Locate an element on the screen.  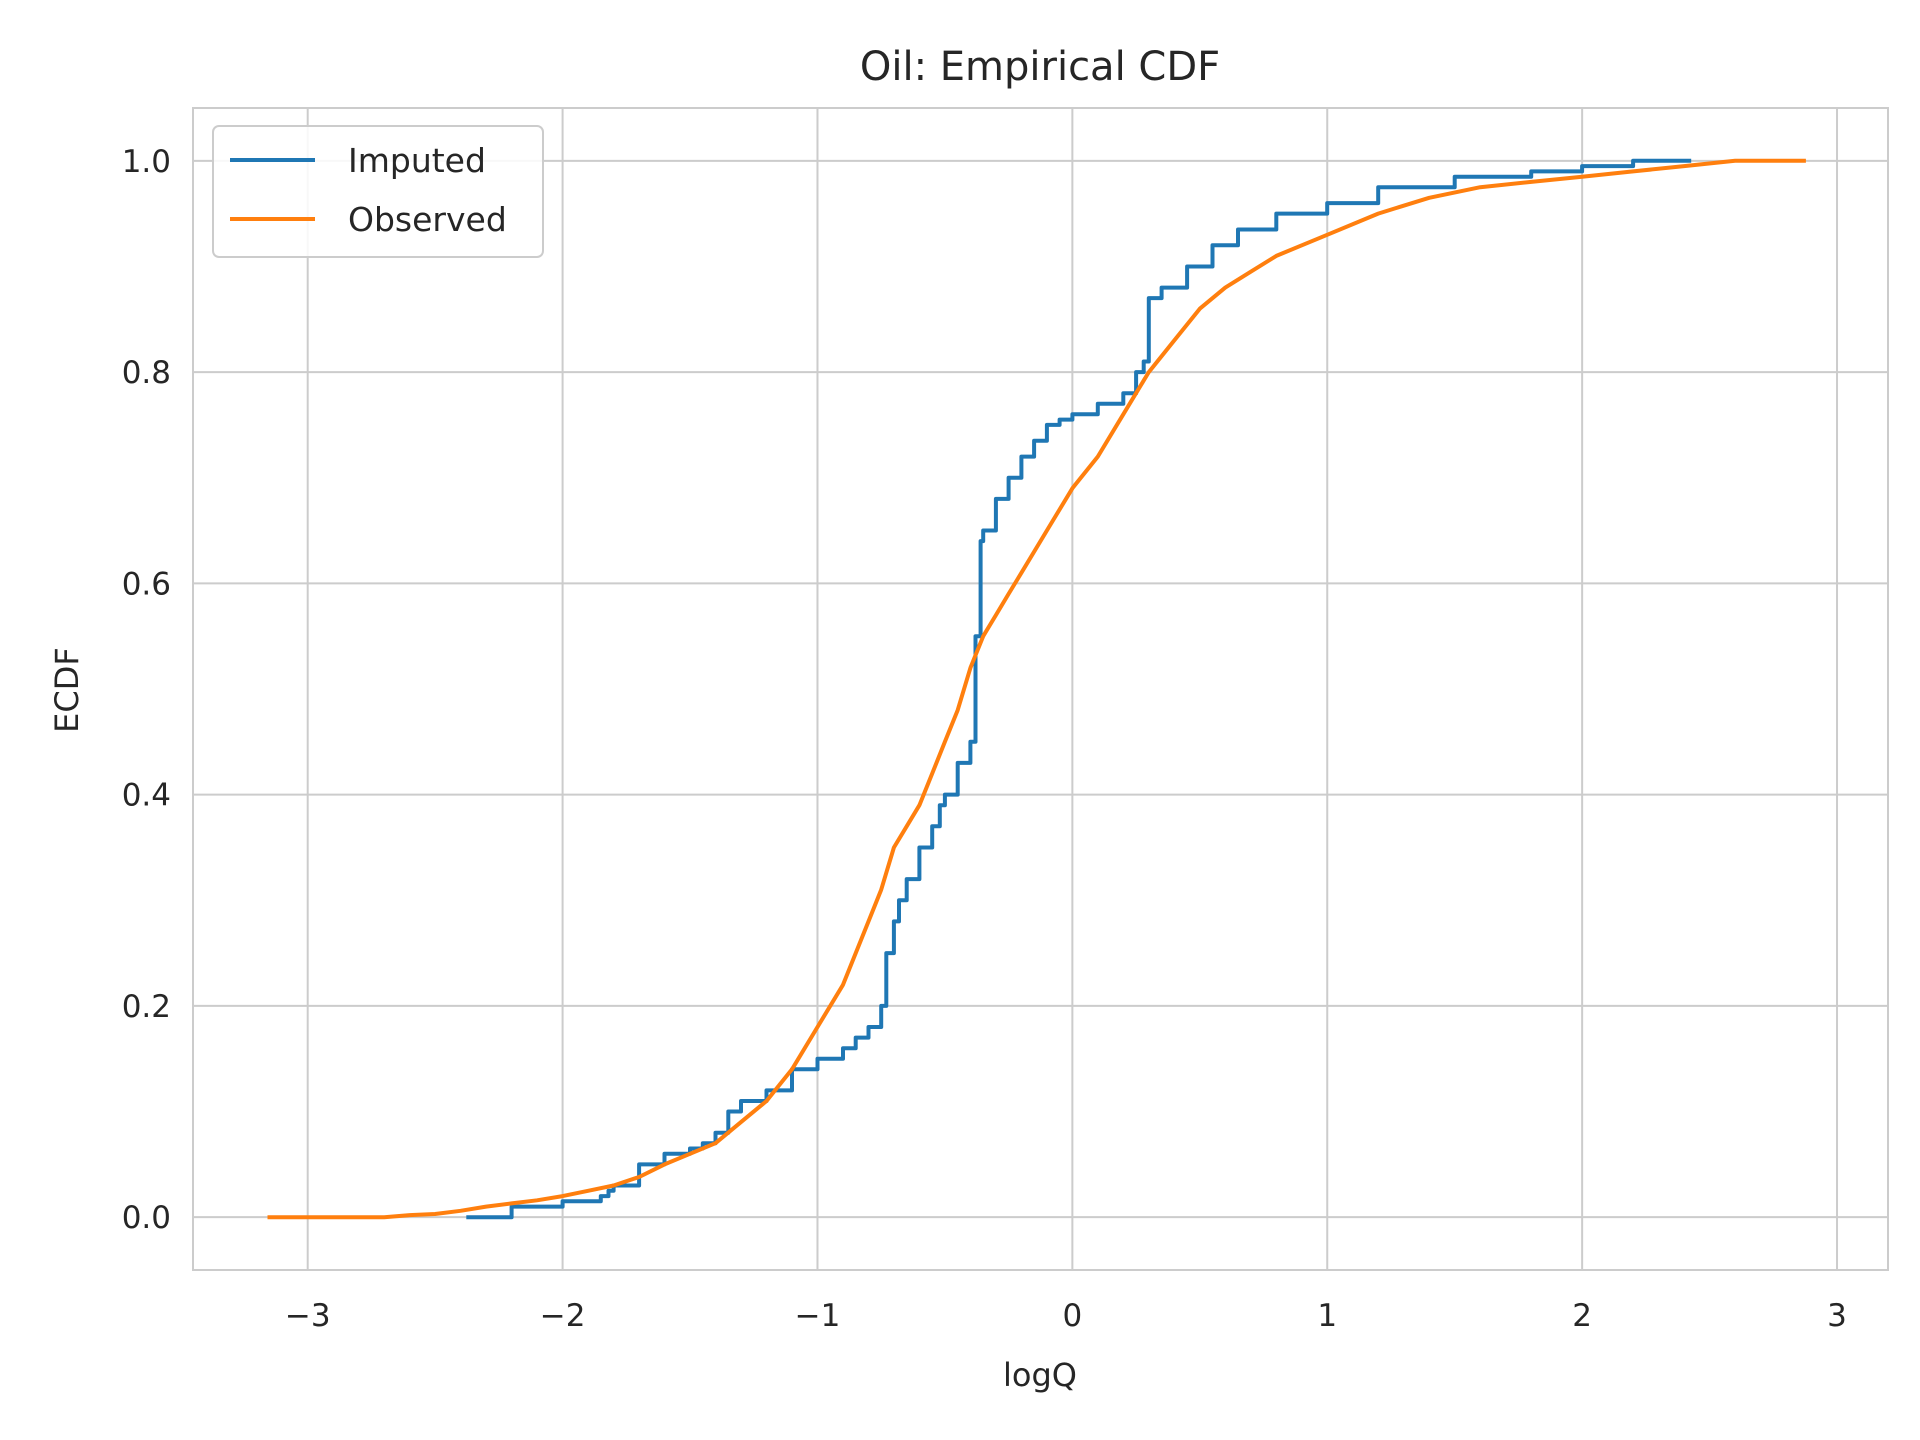
x-tick-label: −3 is located at coordinates (308, 1316).